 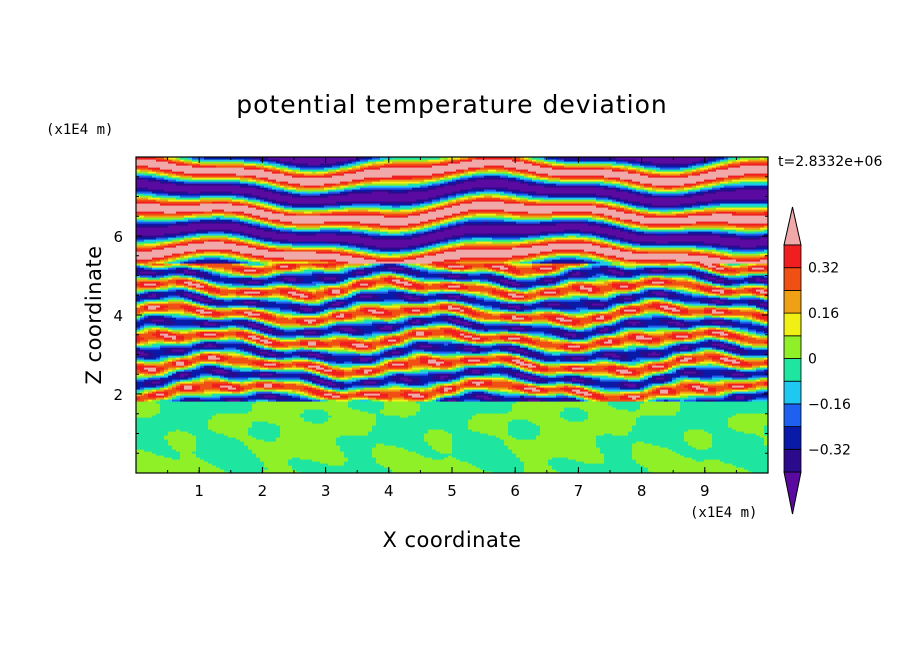 What do you see at coordinates (326, 491) in the screenshot?
I see `x-tick-label: 3` at bounding box center [326, 491].